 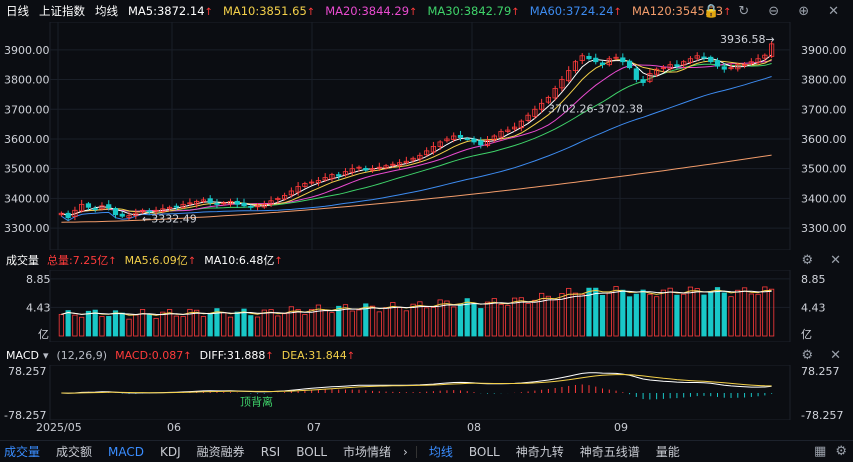 What do you see at coordinates (822, 414) in the screenshot?
I see `macd-tick-right-bottom: -78.257` at bounding box center [822, 414].